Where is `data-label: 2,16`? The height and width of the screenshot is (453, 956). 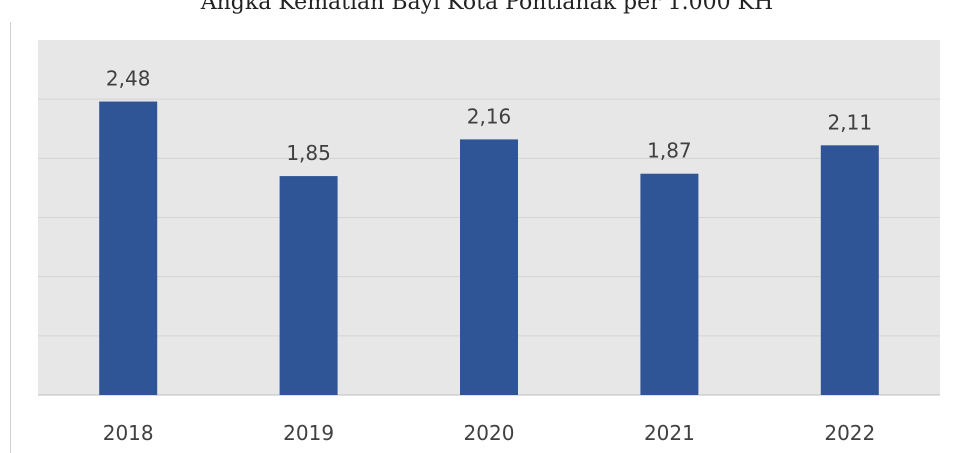
data-label: 2,16 is located at coordinates (489, 116).